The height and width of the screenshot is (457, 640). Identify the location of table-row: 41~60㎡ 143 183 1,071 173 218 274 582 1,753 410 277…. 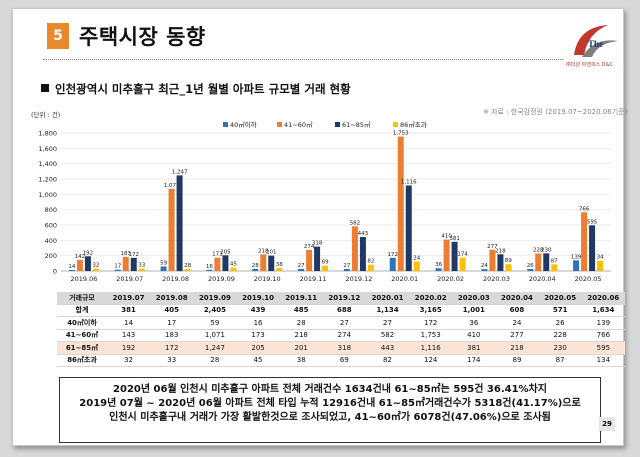
(341, 335).